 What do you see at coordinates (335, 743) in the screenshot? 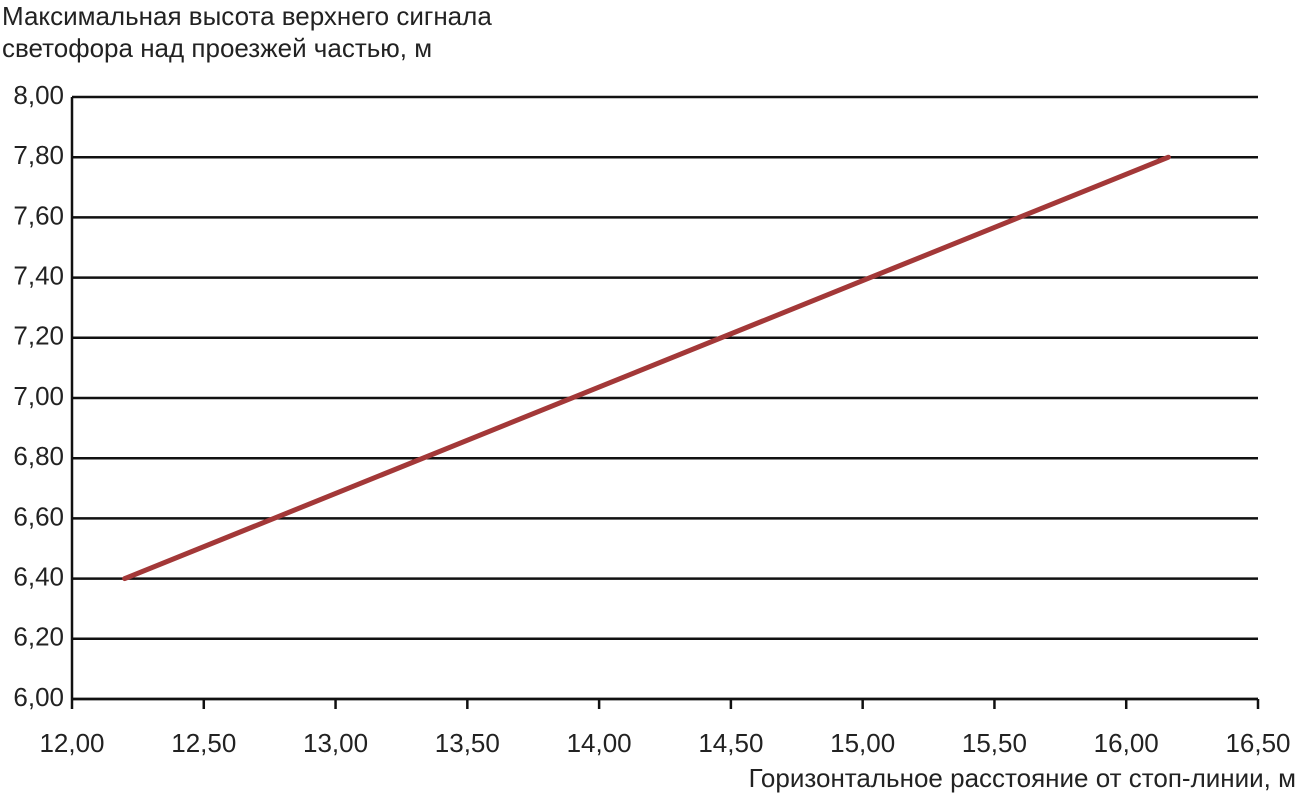
I see `x-tick-label: 13,00` at bounding box center [335, 743].